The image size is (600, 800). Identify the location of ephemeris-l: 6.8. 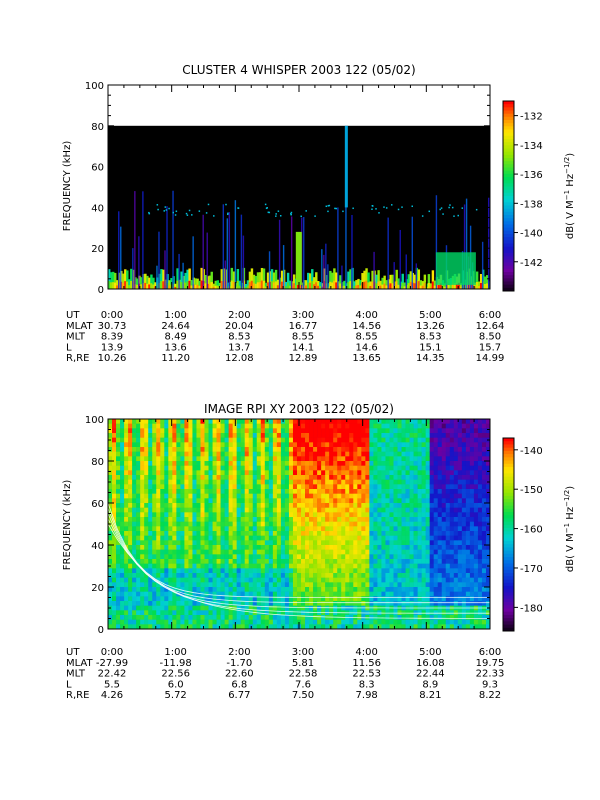
(239, 684).